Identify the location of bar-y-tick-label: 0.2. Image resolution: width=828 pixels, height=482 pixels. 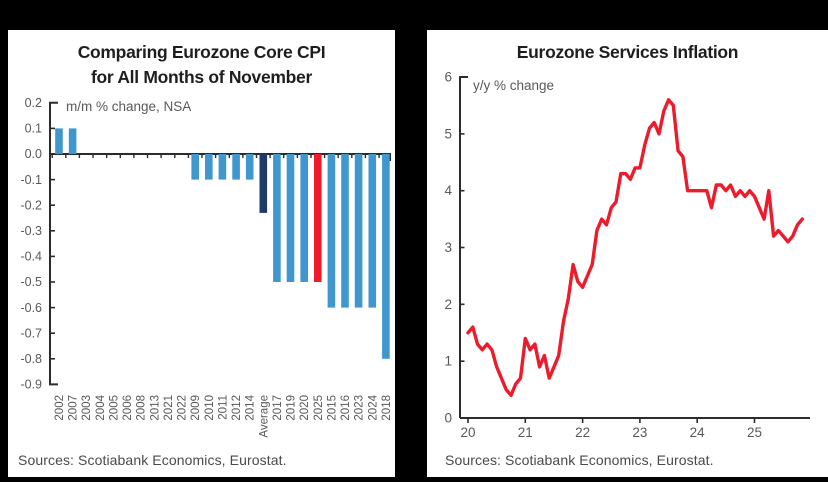
(33, 103).